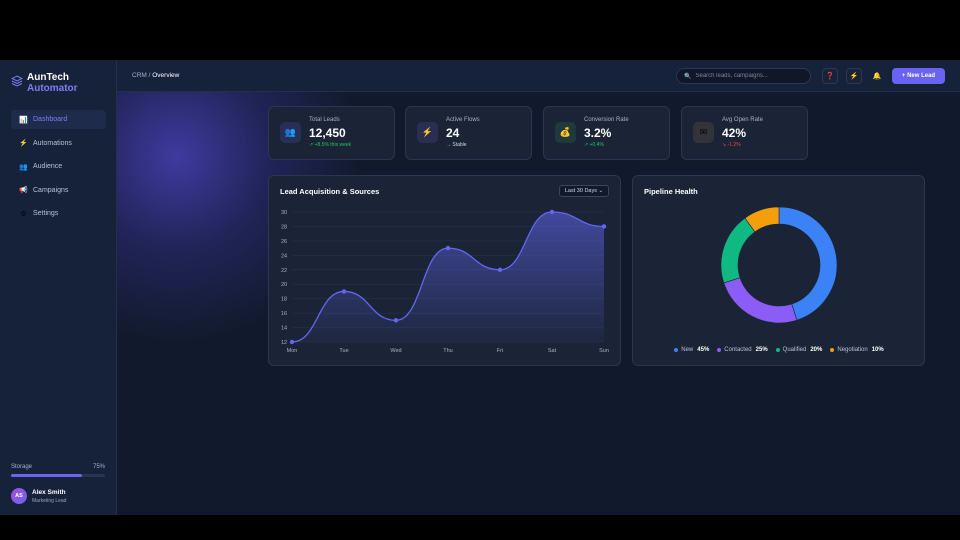  I want to click on user-name: Alex Smith, so click(49, 492).